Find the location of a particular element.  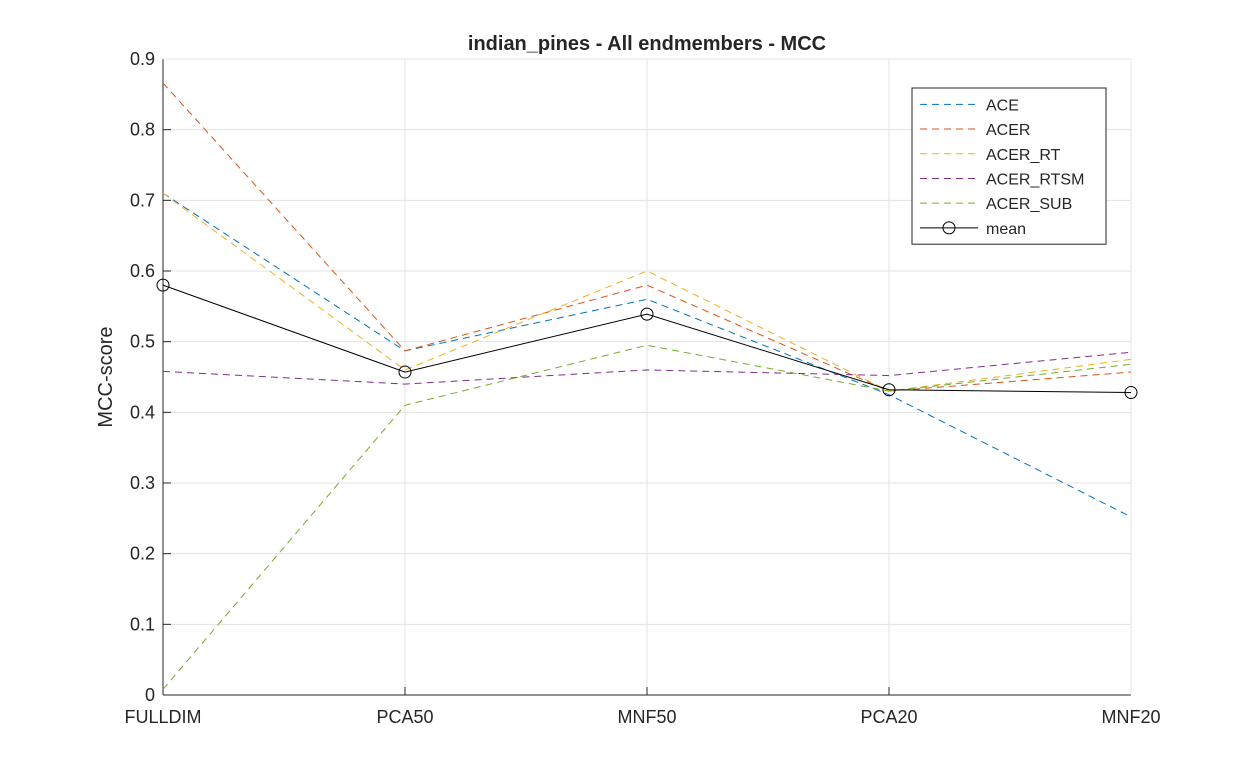

y-tick-label: 0.7 is located at coordinates (142, 200).